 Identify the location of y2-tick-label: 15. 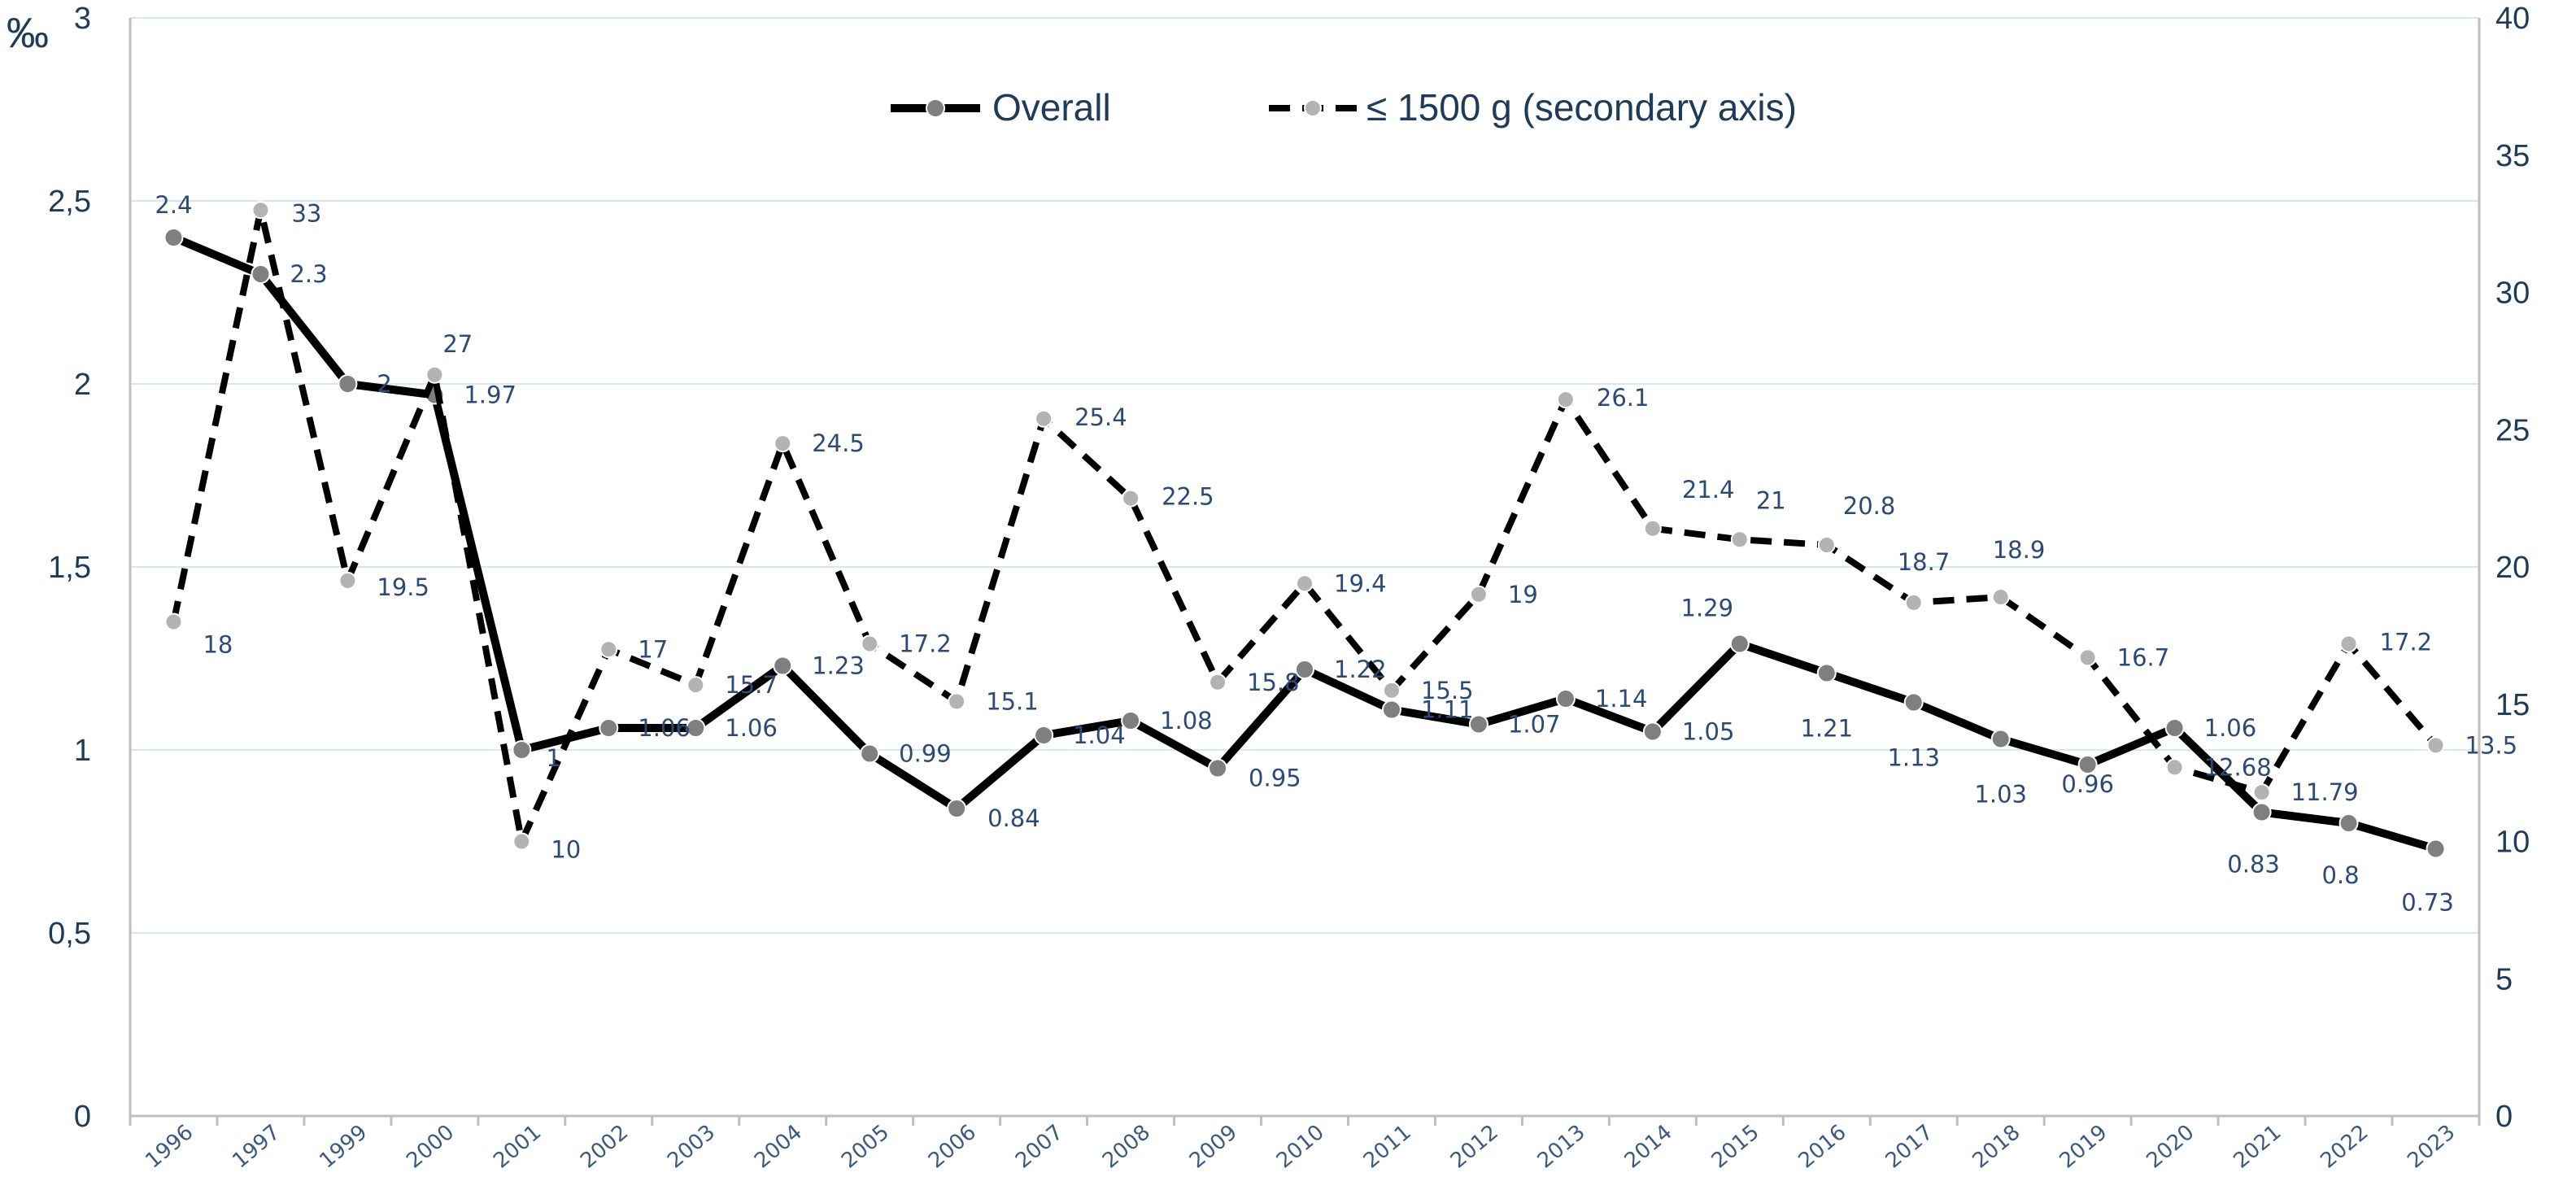
(2512, 705).